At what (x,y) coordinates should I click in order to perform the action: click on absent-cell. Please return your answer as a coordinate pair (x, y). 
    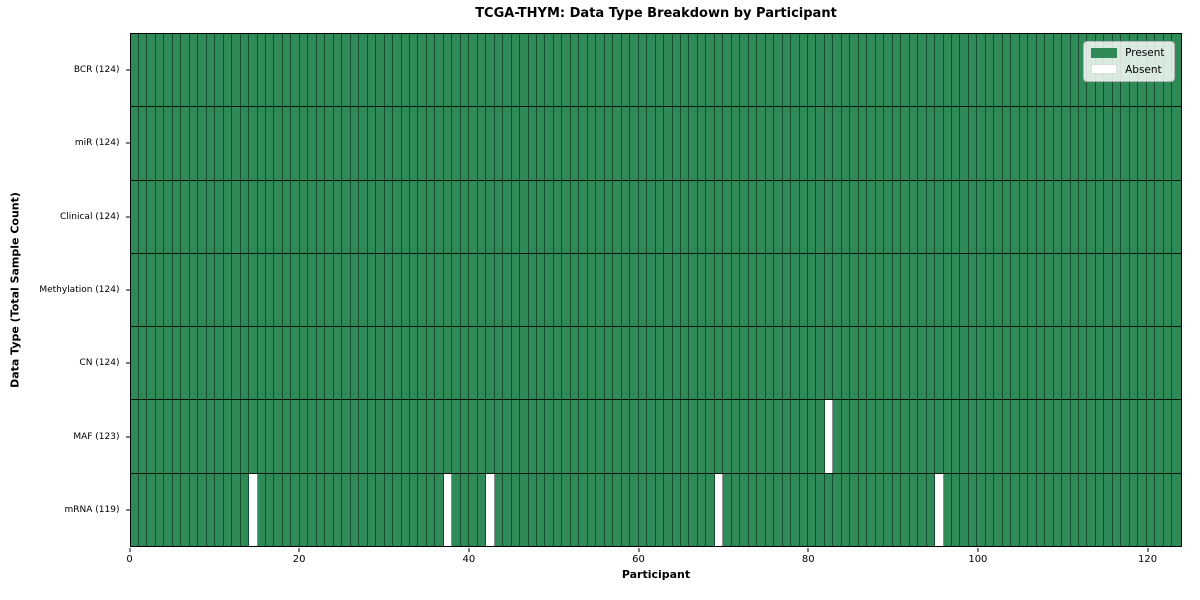
    Looking at the image, I should click on (719, 509).